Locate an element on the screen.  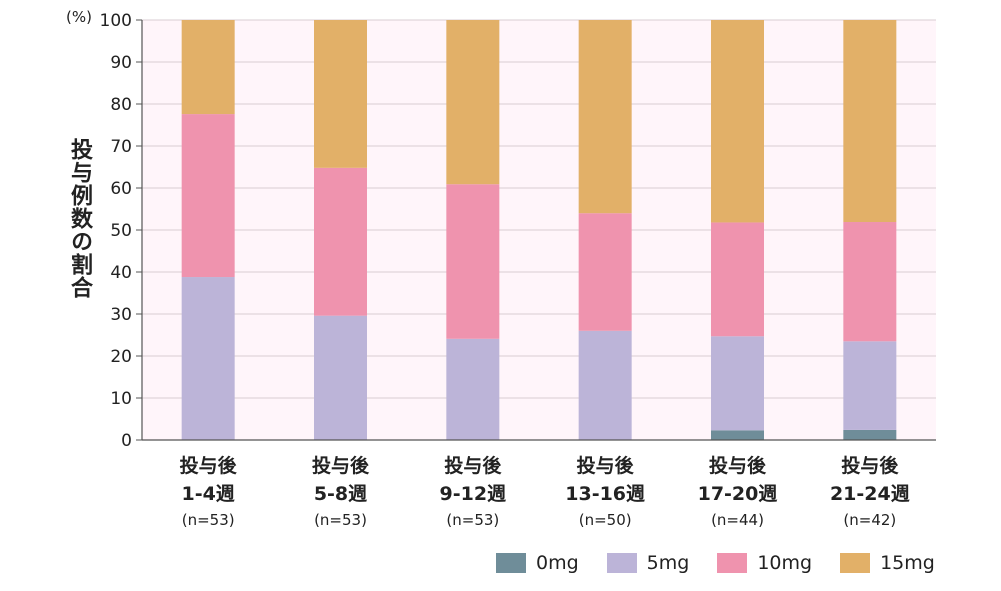
category-label-line3: (n=42) is located at coordinates (870, 520).